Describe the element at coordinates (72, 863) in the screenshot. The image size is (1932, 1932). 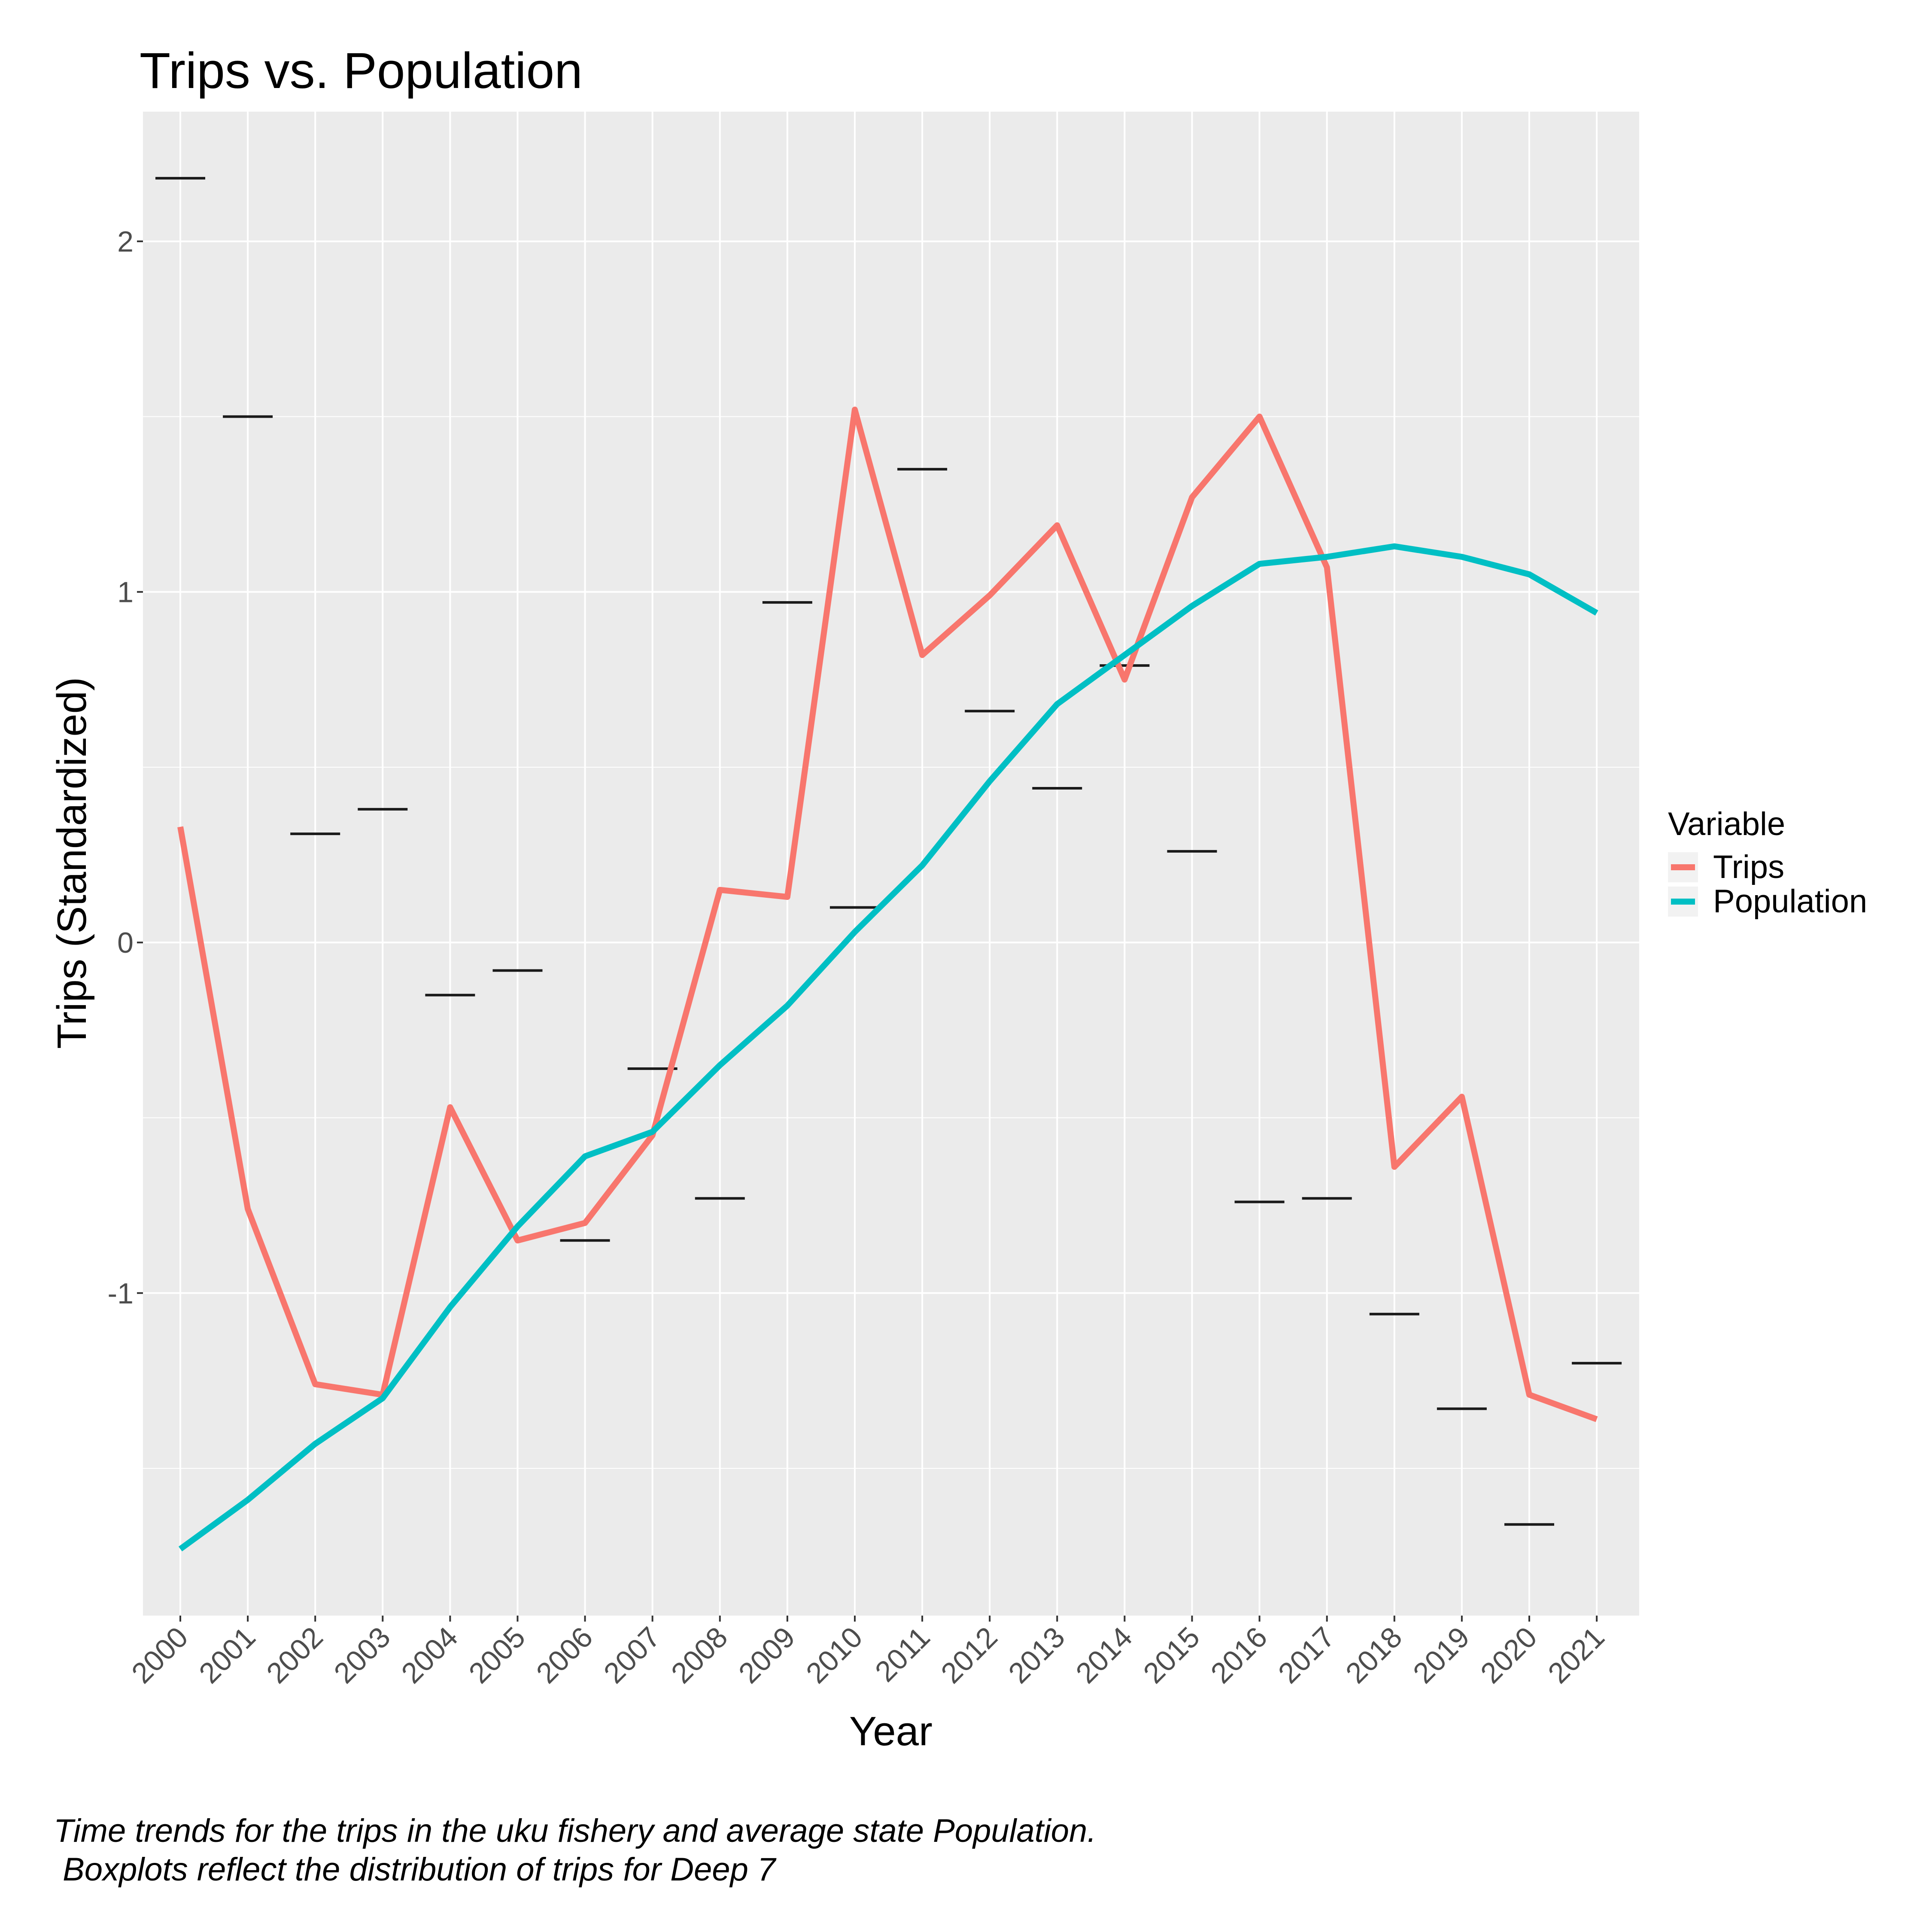
I see `y-axis-title: Trips (Standardized)` at that location.